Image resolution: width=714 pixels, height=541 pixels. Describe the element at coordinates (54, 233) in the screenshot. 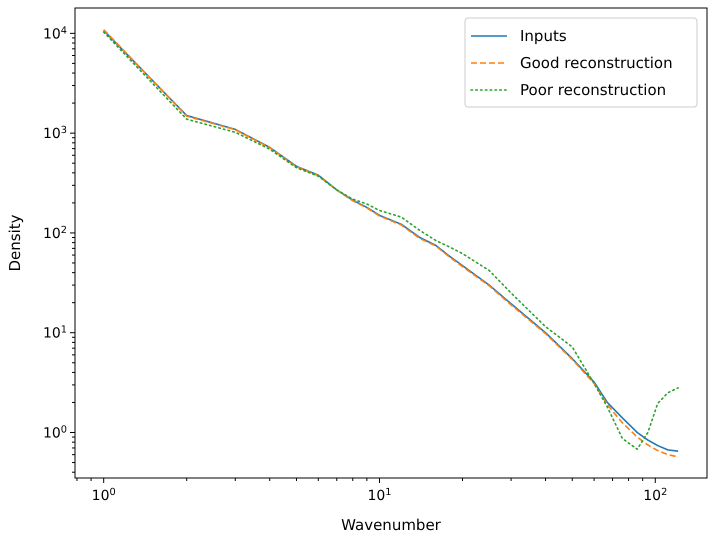

I see `y-tick-label: 10$^{2}$` at that location.